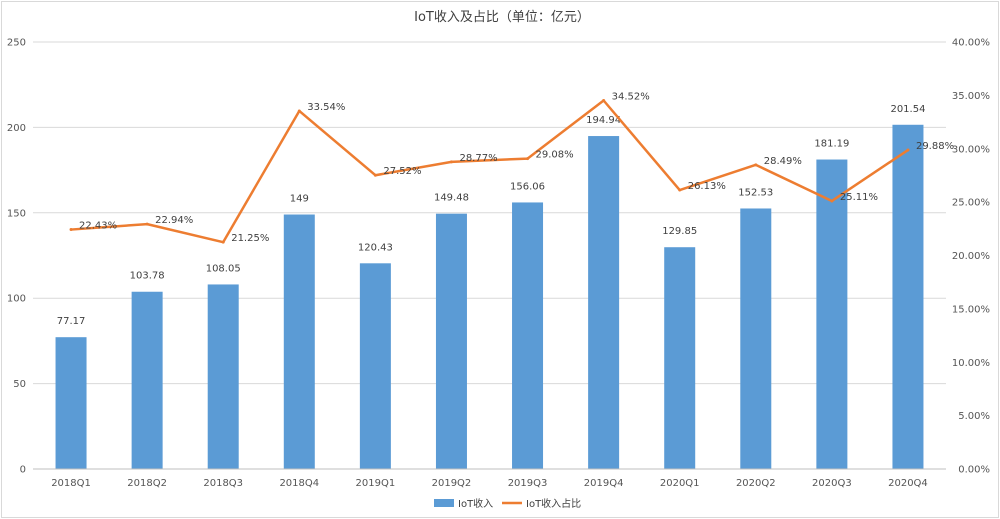 This screenshot has height=519, width=1000. What do you see at coordinates (907, 109) in the screenshot?
I see `bar-value-label: 201.54` at bounding box center [907, 109].